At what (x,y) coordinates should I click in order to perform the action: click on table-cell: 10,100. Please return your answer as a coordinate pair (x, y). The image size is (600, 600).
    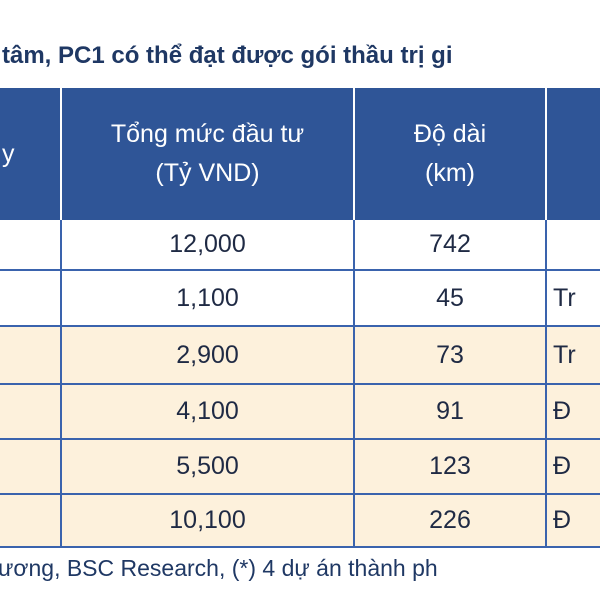
    Looking at the image, I should click on (208, 521).